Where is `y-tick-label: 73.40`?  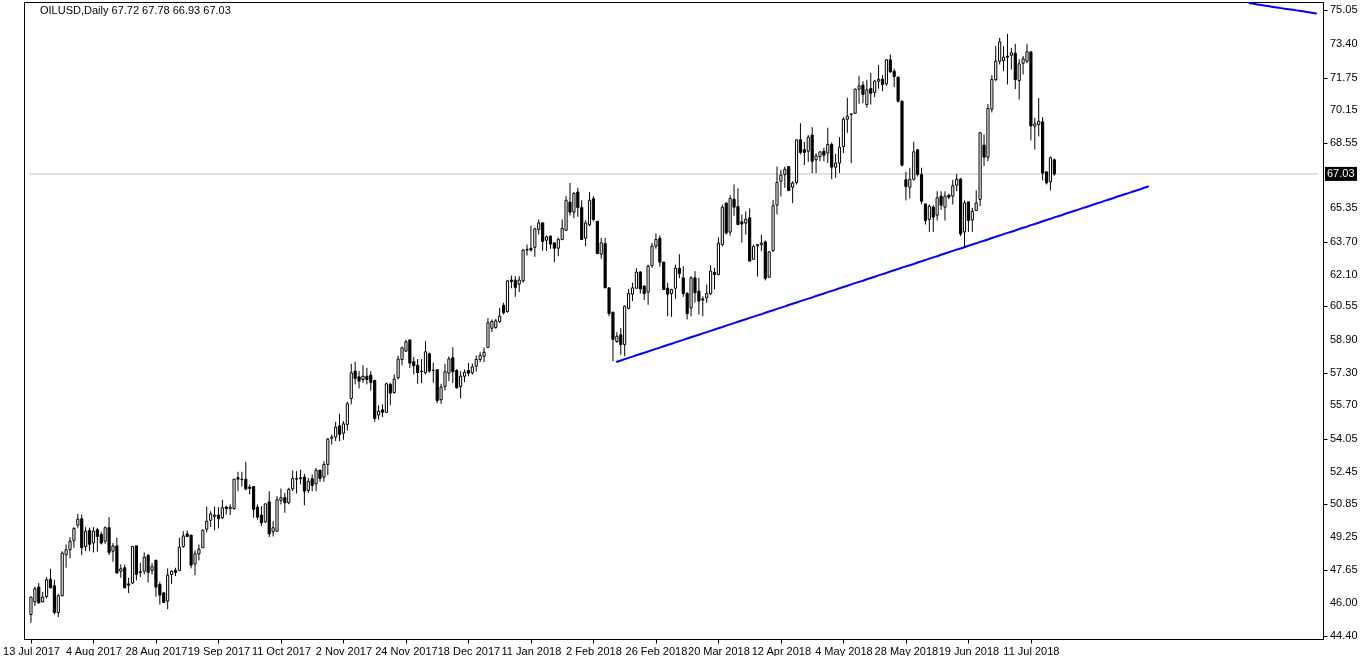 y-tick-label: 73.40 is located at coordinates (1344, 42).